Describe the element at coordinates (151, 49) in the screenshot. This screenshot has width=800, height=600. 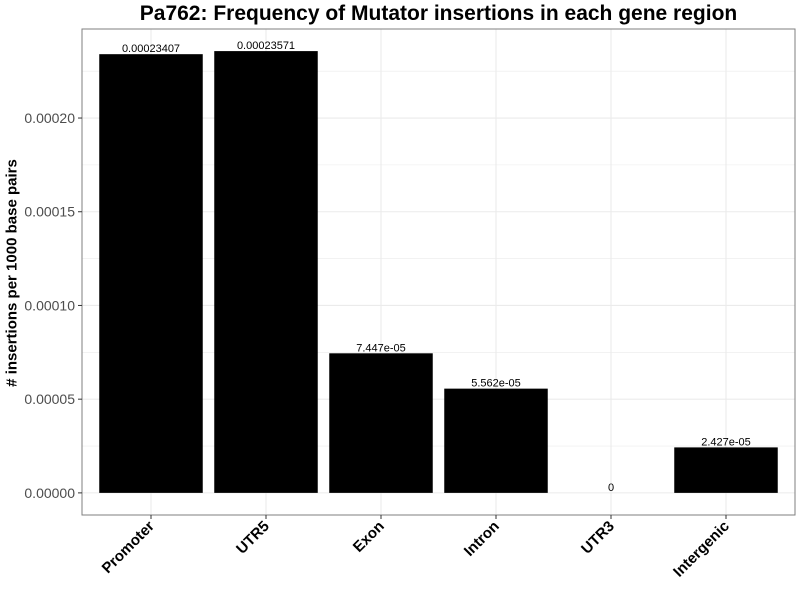
I see `data-label: 0.00023407` at that location.